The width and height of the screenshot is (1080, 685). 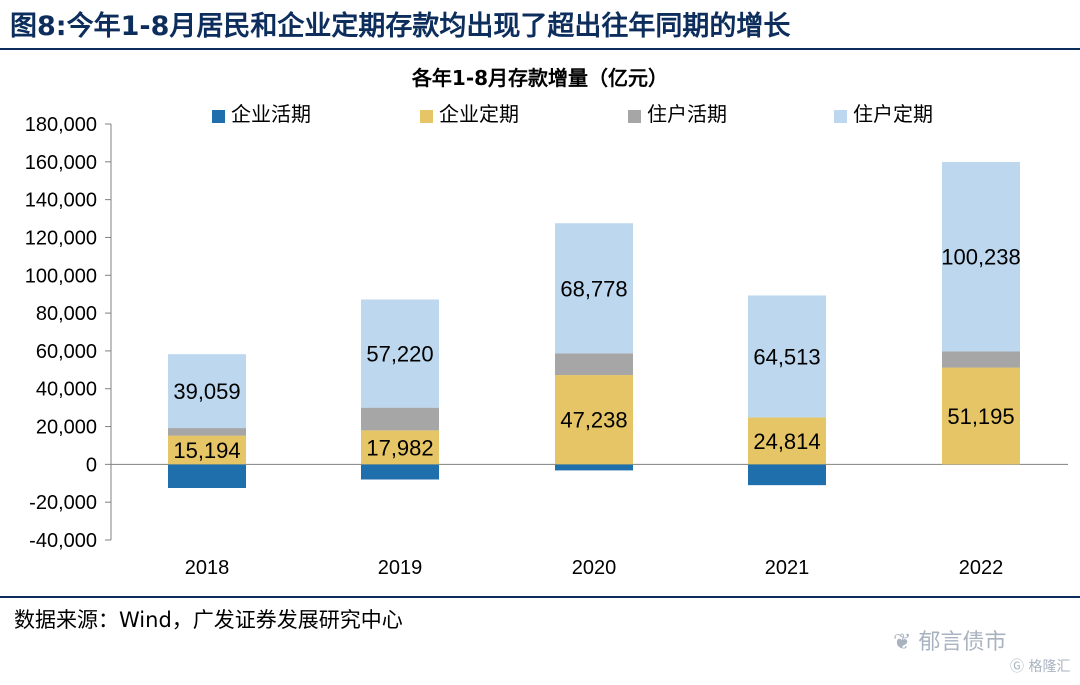 What do you see at coordinates (207, 568) in the screenshot?
I see `x-tick-label: 2018` at bounding box center [207, 568].